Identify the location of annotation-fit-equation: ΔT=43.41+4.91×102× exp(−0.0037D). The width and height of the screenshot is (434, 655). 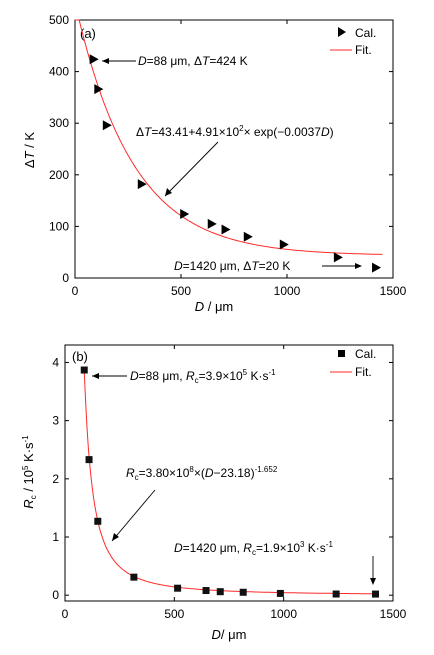
(235, 131).